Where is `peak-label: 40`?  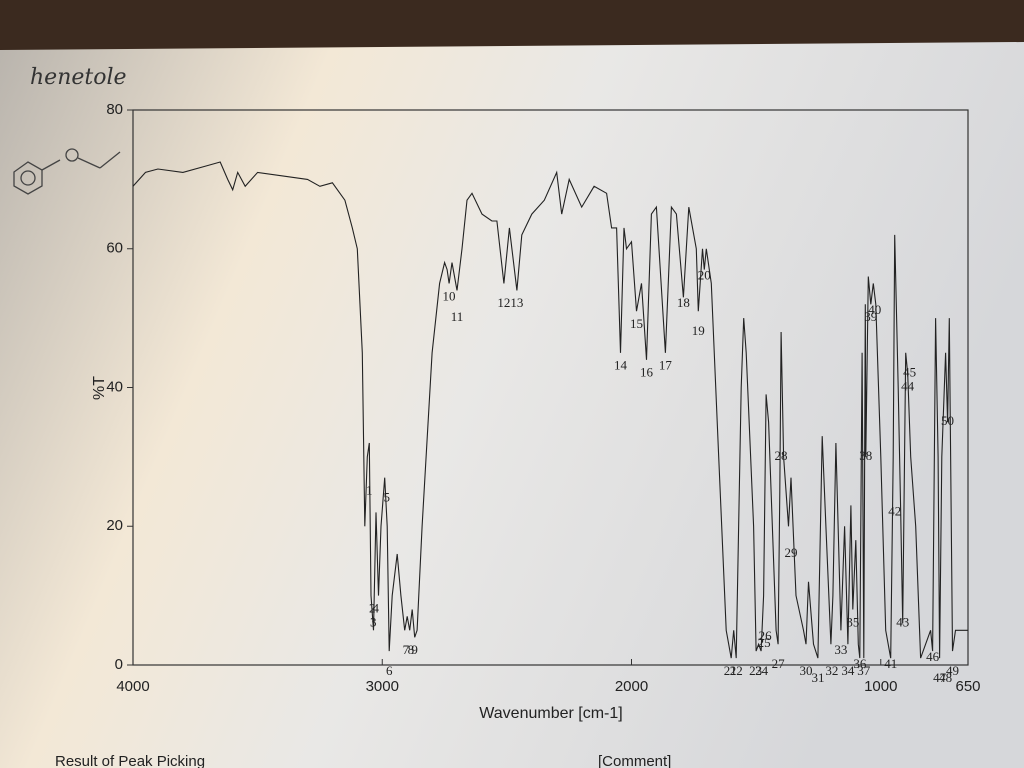
peak-label: 40 is located at coordinates (874, 309).